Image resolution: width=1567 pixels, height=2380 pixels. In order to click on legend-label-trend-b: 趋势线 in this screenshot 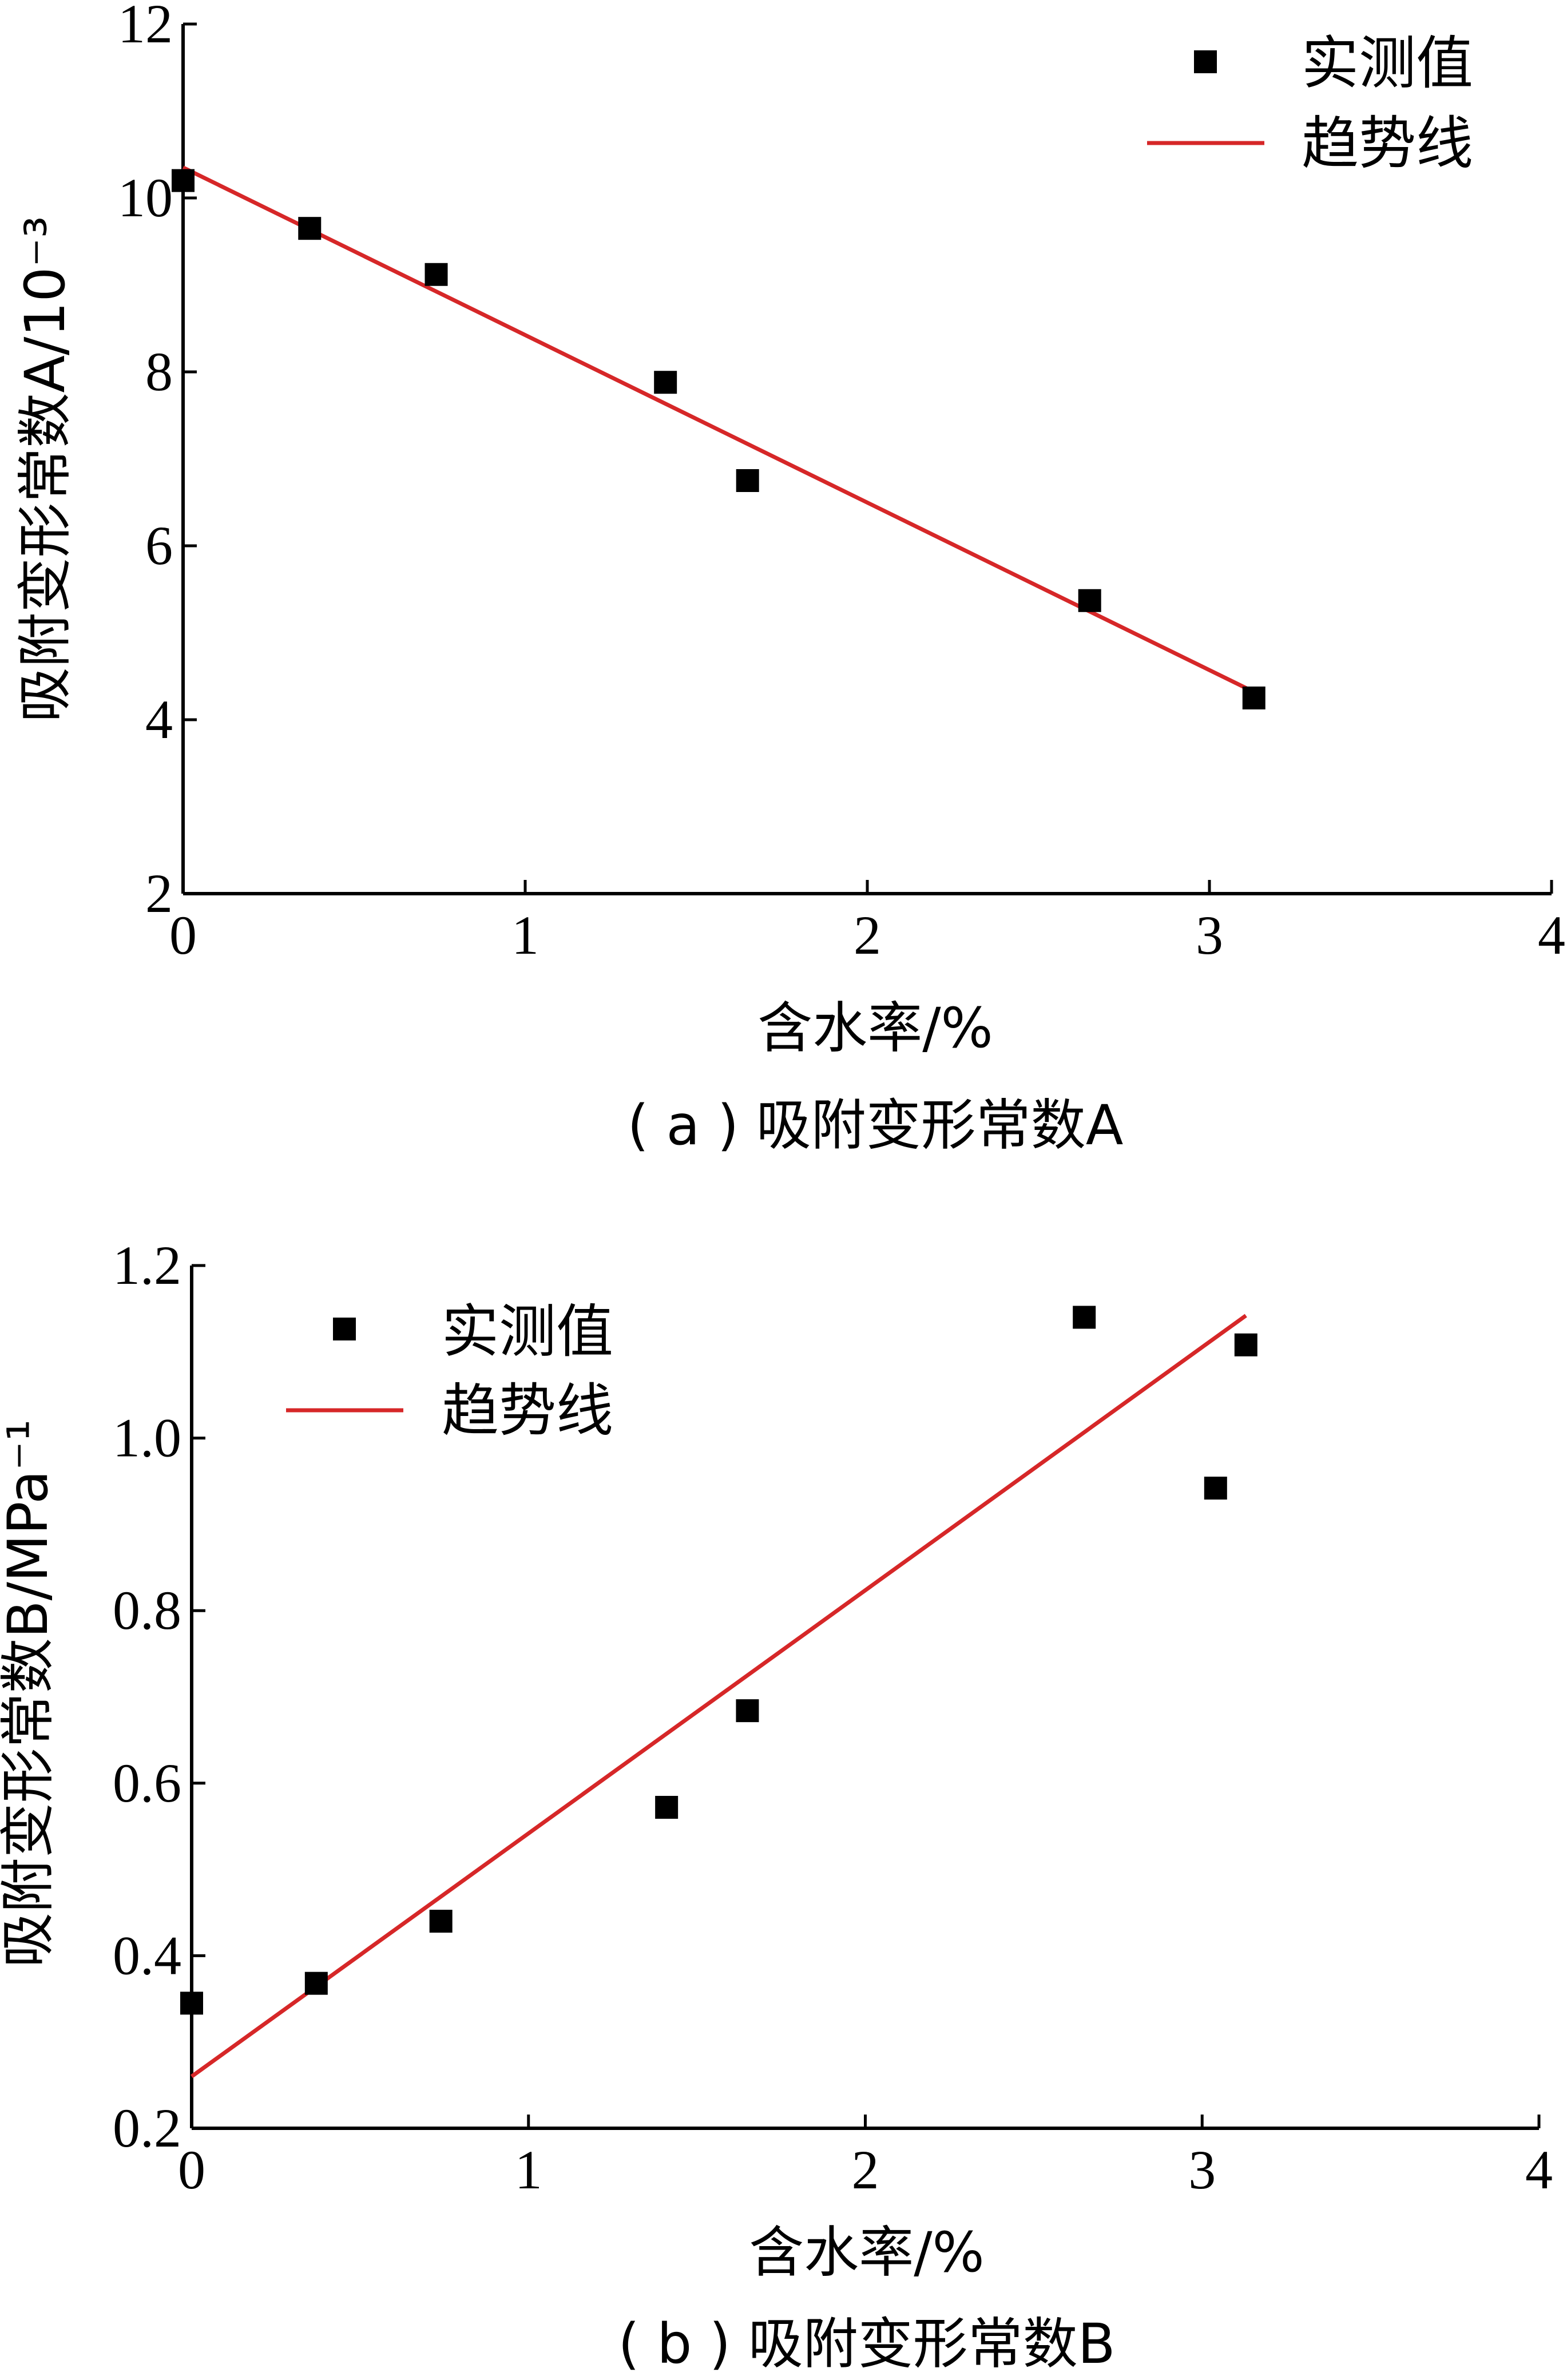, I will do `click(527, 1410)`.